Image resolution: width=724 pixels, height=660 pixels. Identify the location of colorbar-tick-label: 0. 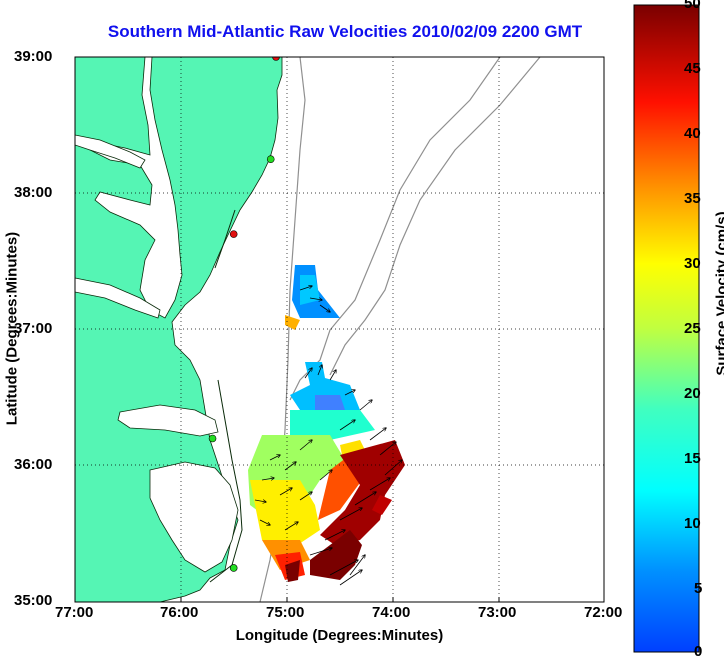
(698, 651).